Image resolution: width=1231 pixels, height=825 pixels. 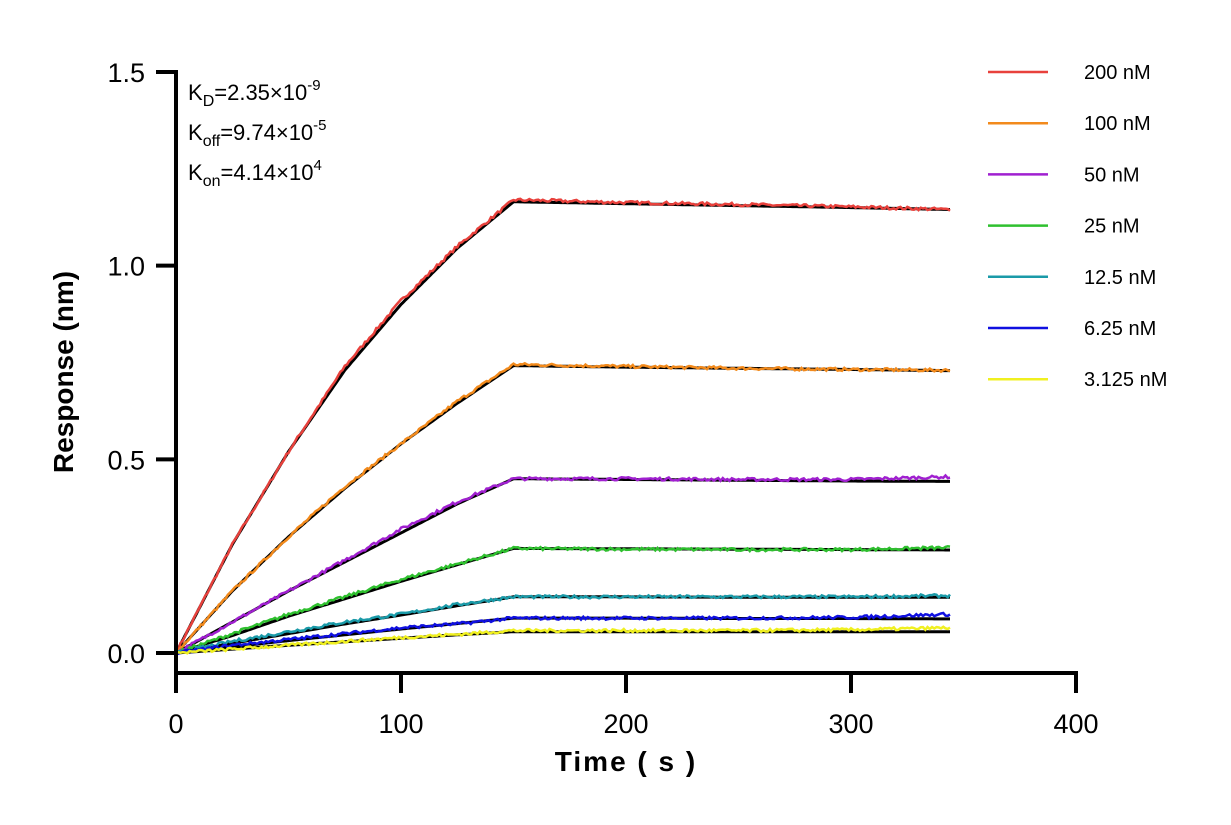 I want to click on x-tick-label: 300, so click(x=850, y=724).